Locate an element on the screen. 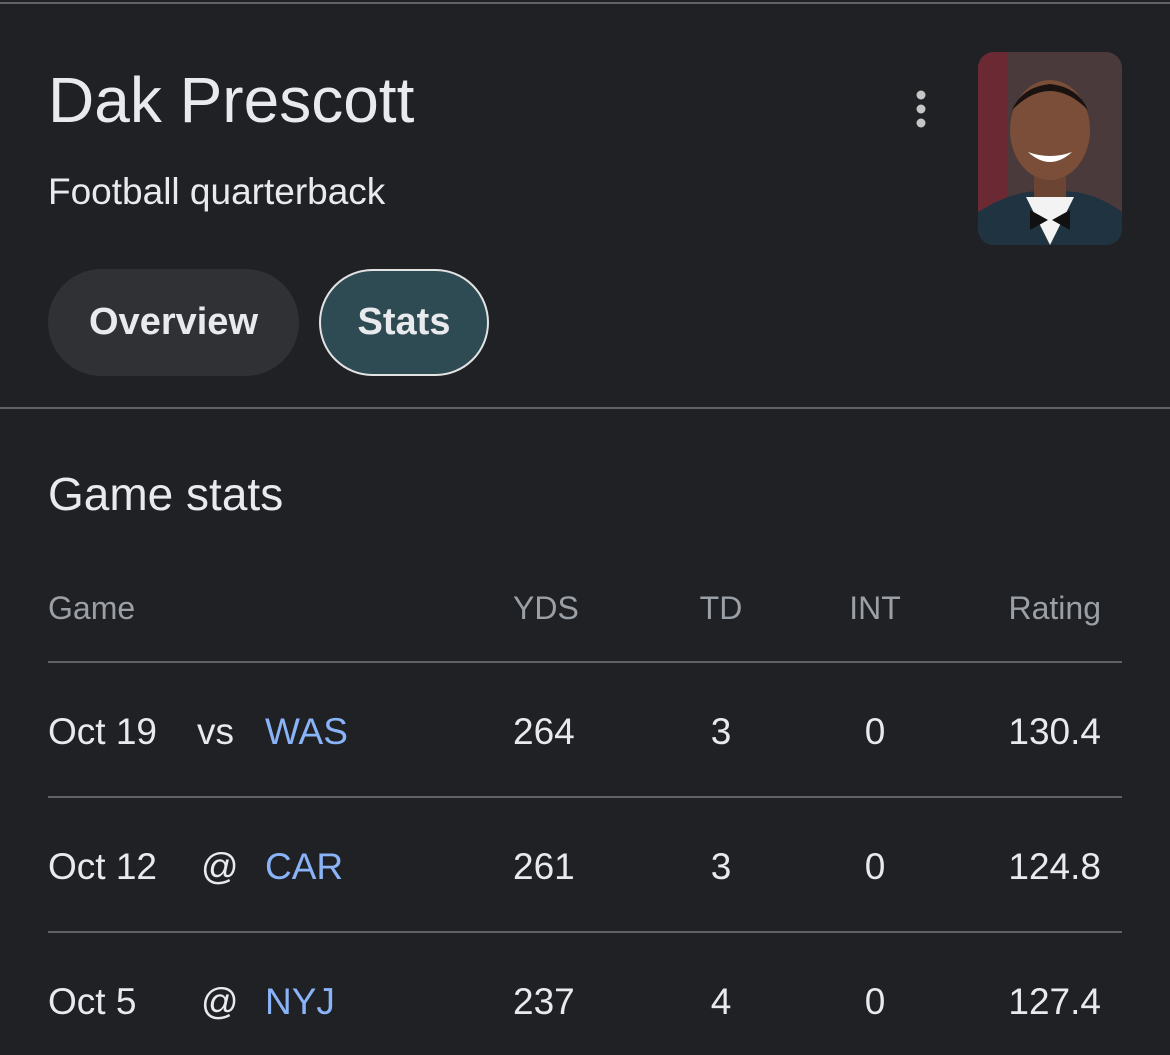 This screenshot has width=1170, height=1055. yards: 264 is located at coordinates (544, 731).